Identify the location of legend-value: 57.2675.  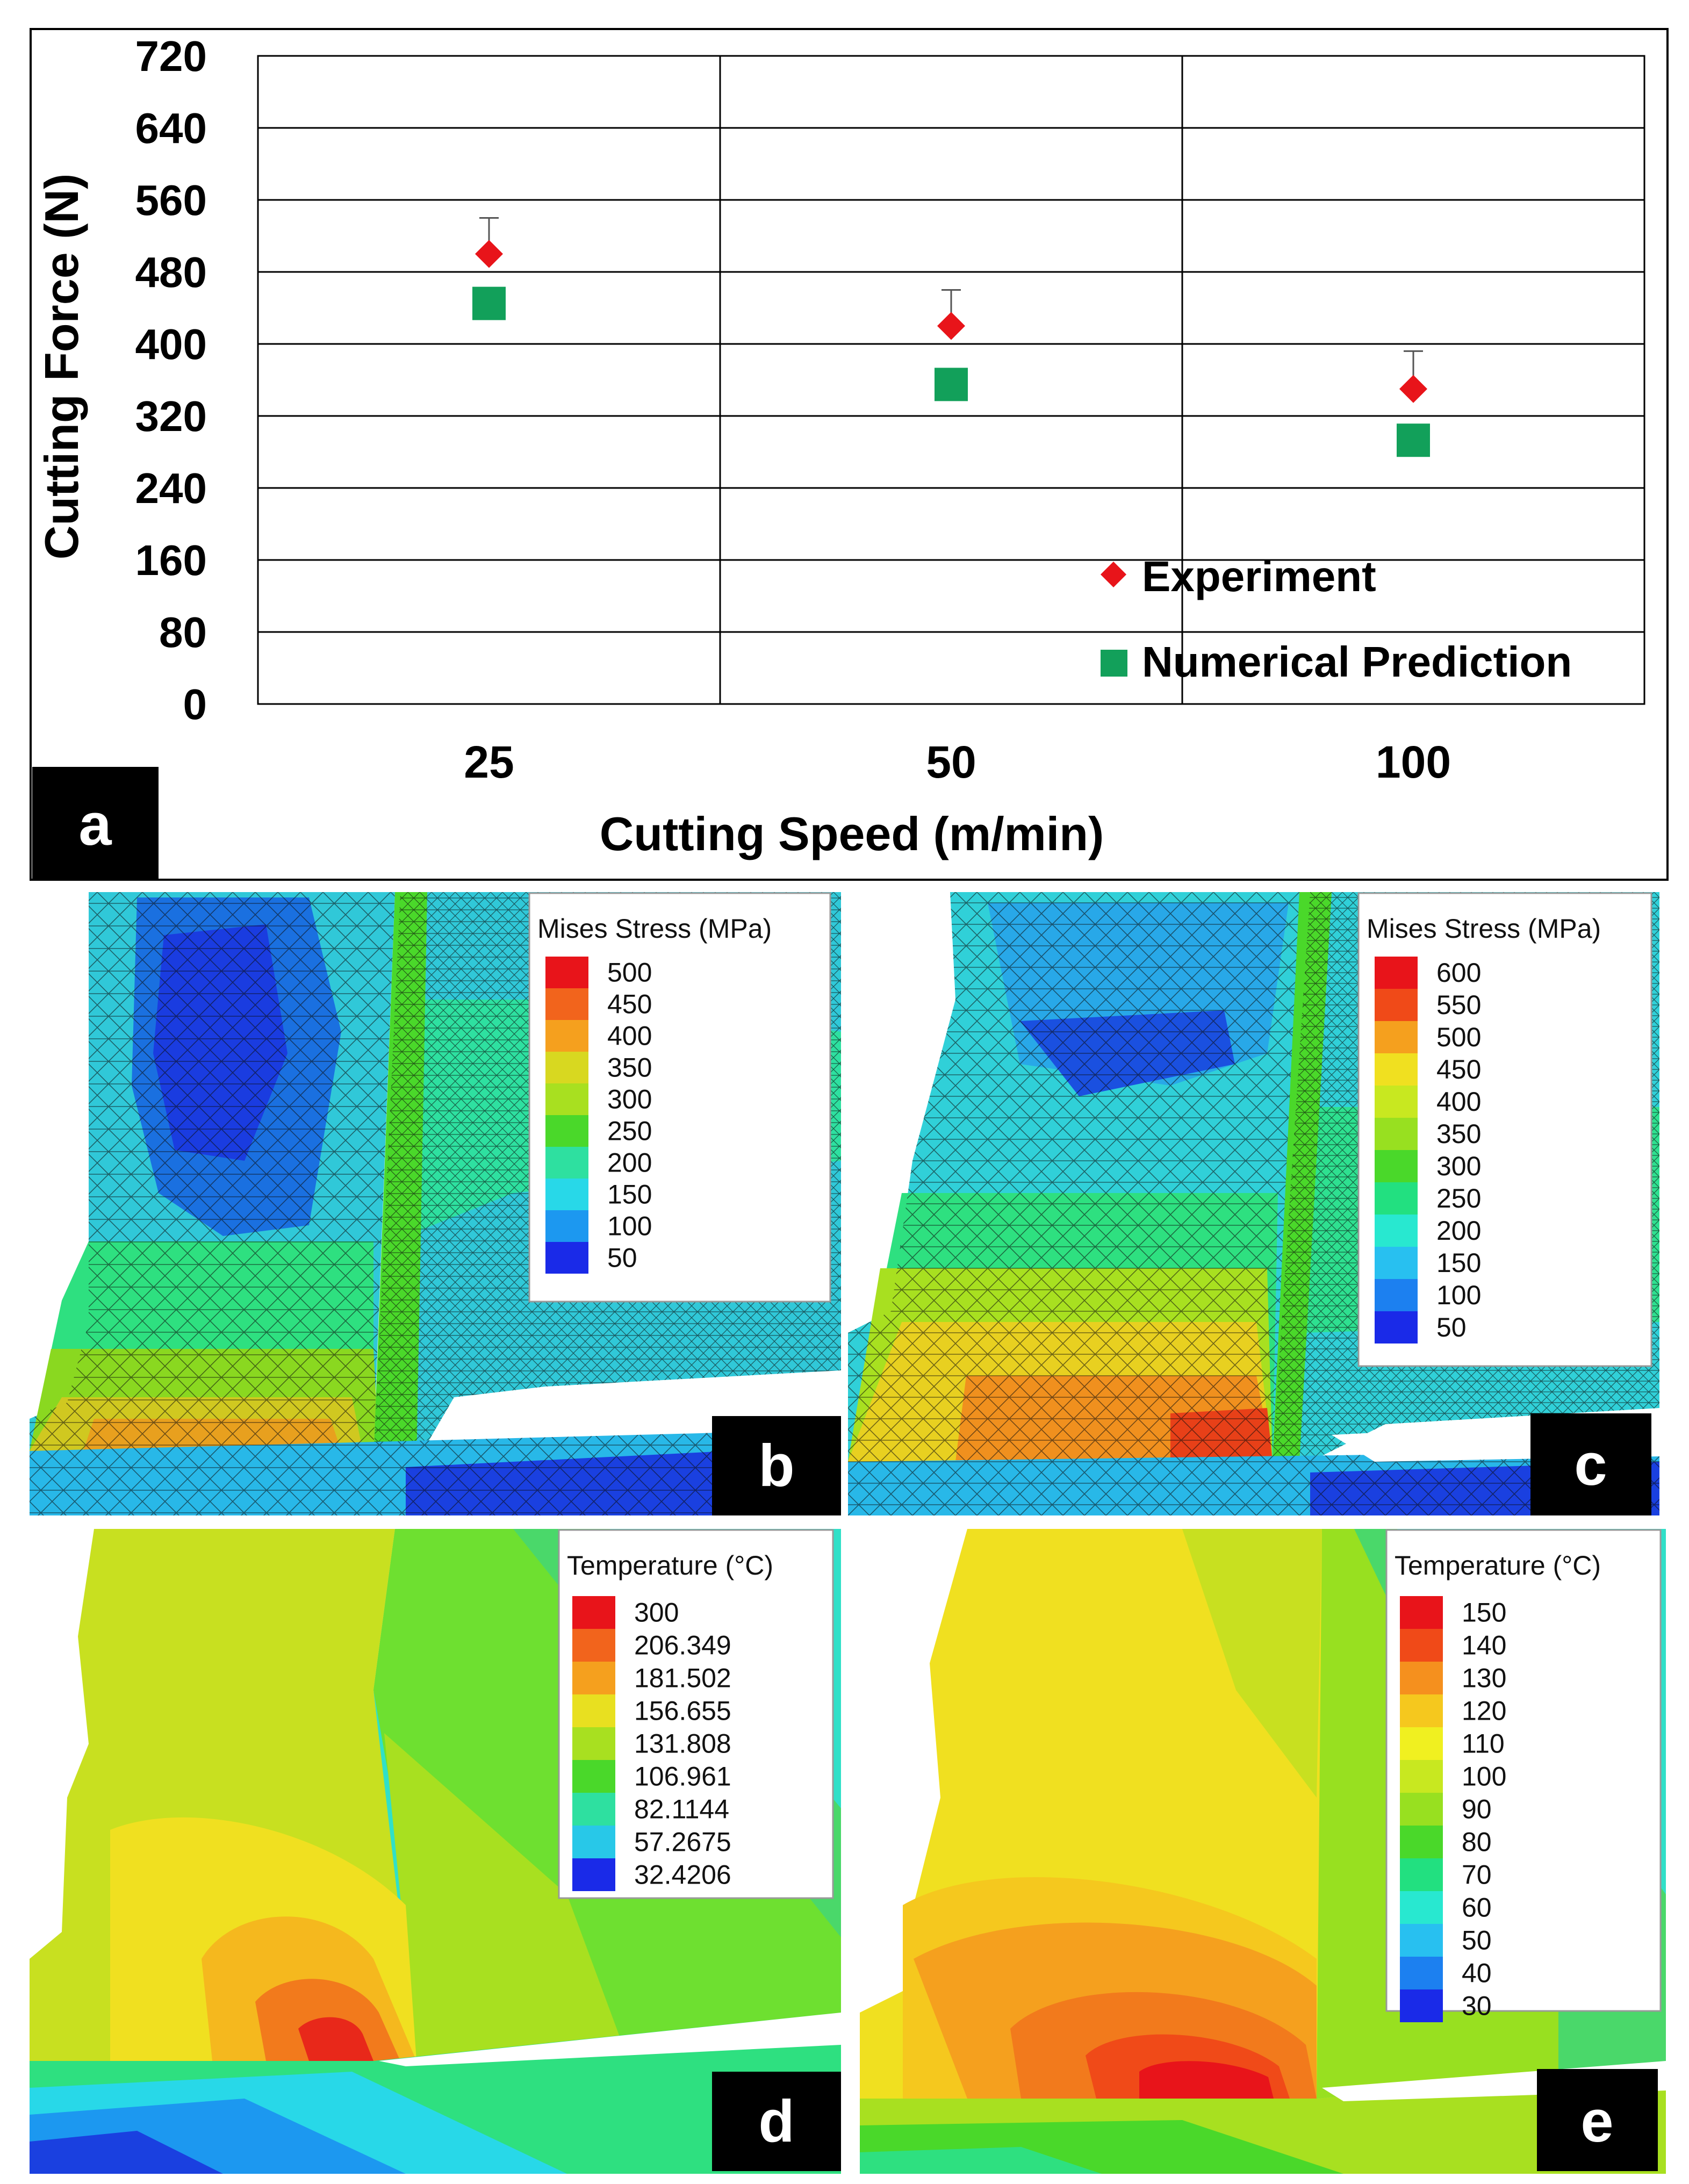
(682, 1842).